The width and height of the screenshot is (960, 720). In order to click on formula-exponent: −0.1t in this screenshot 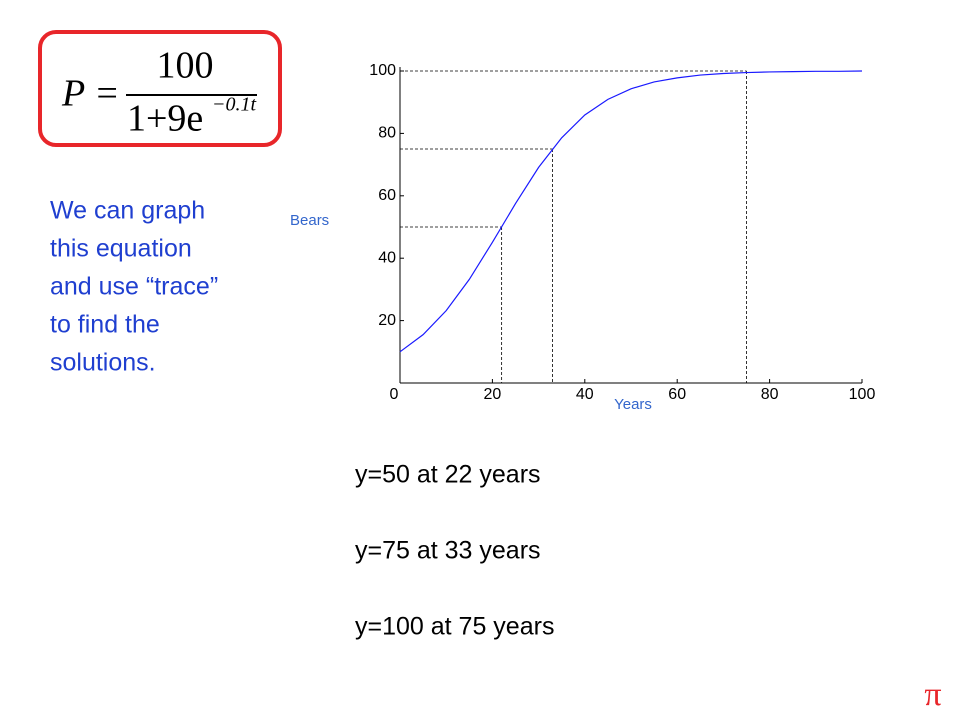, I will do `click(234, 105)`.